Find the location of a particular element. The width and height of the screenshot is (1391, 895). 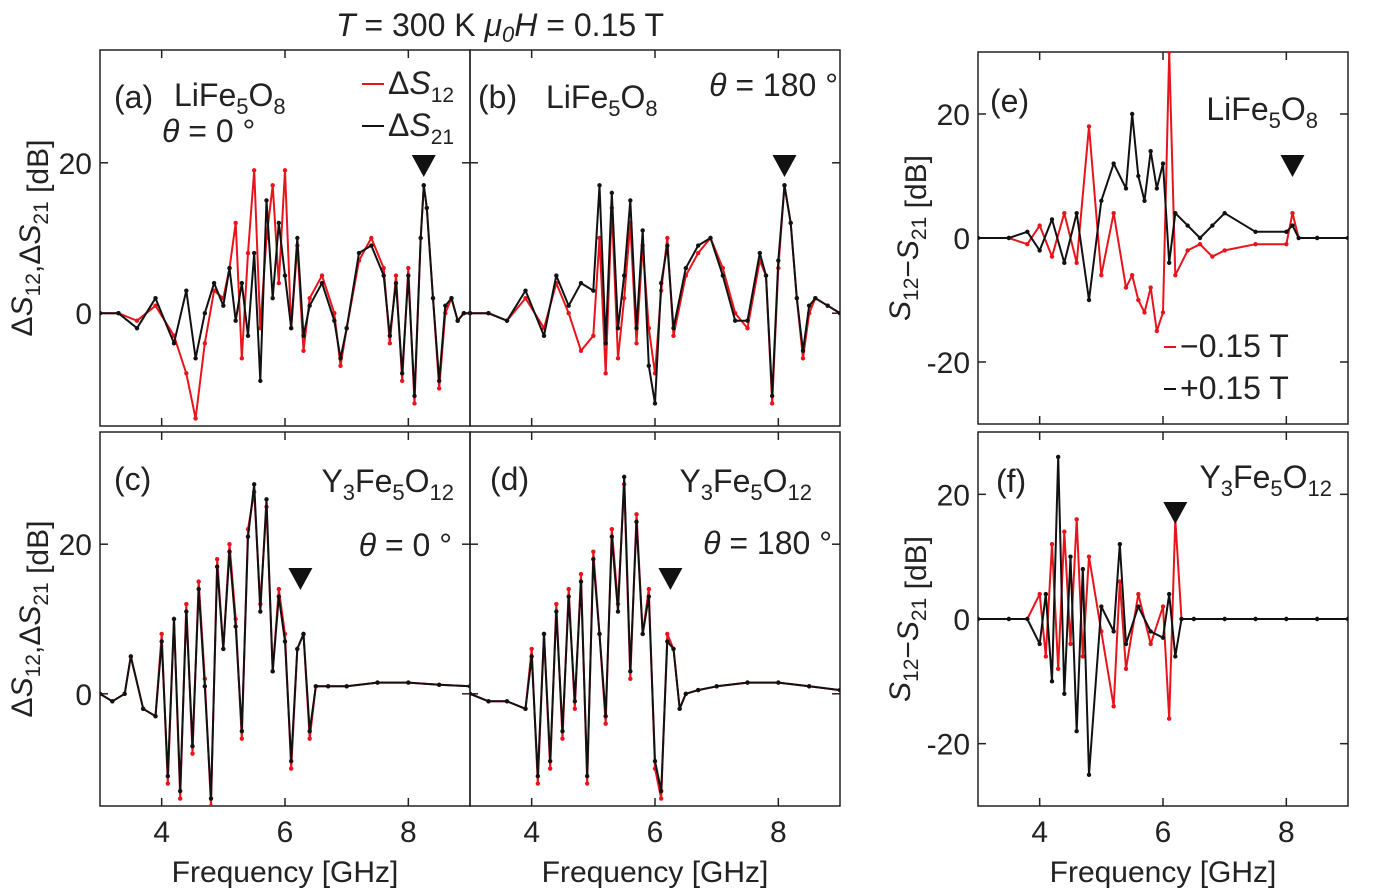

angle-label: θ = 0 ° is located at coordinates (208, 131).